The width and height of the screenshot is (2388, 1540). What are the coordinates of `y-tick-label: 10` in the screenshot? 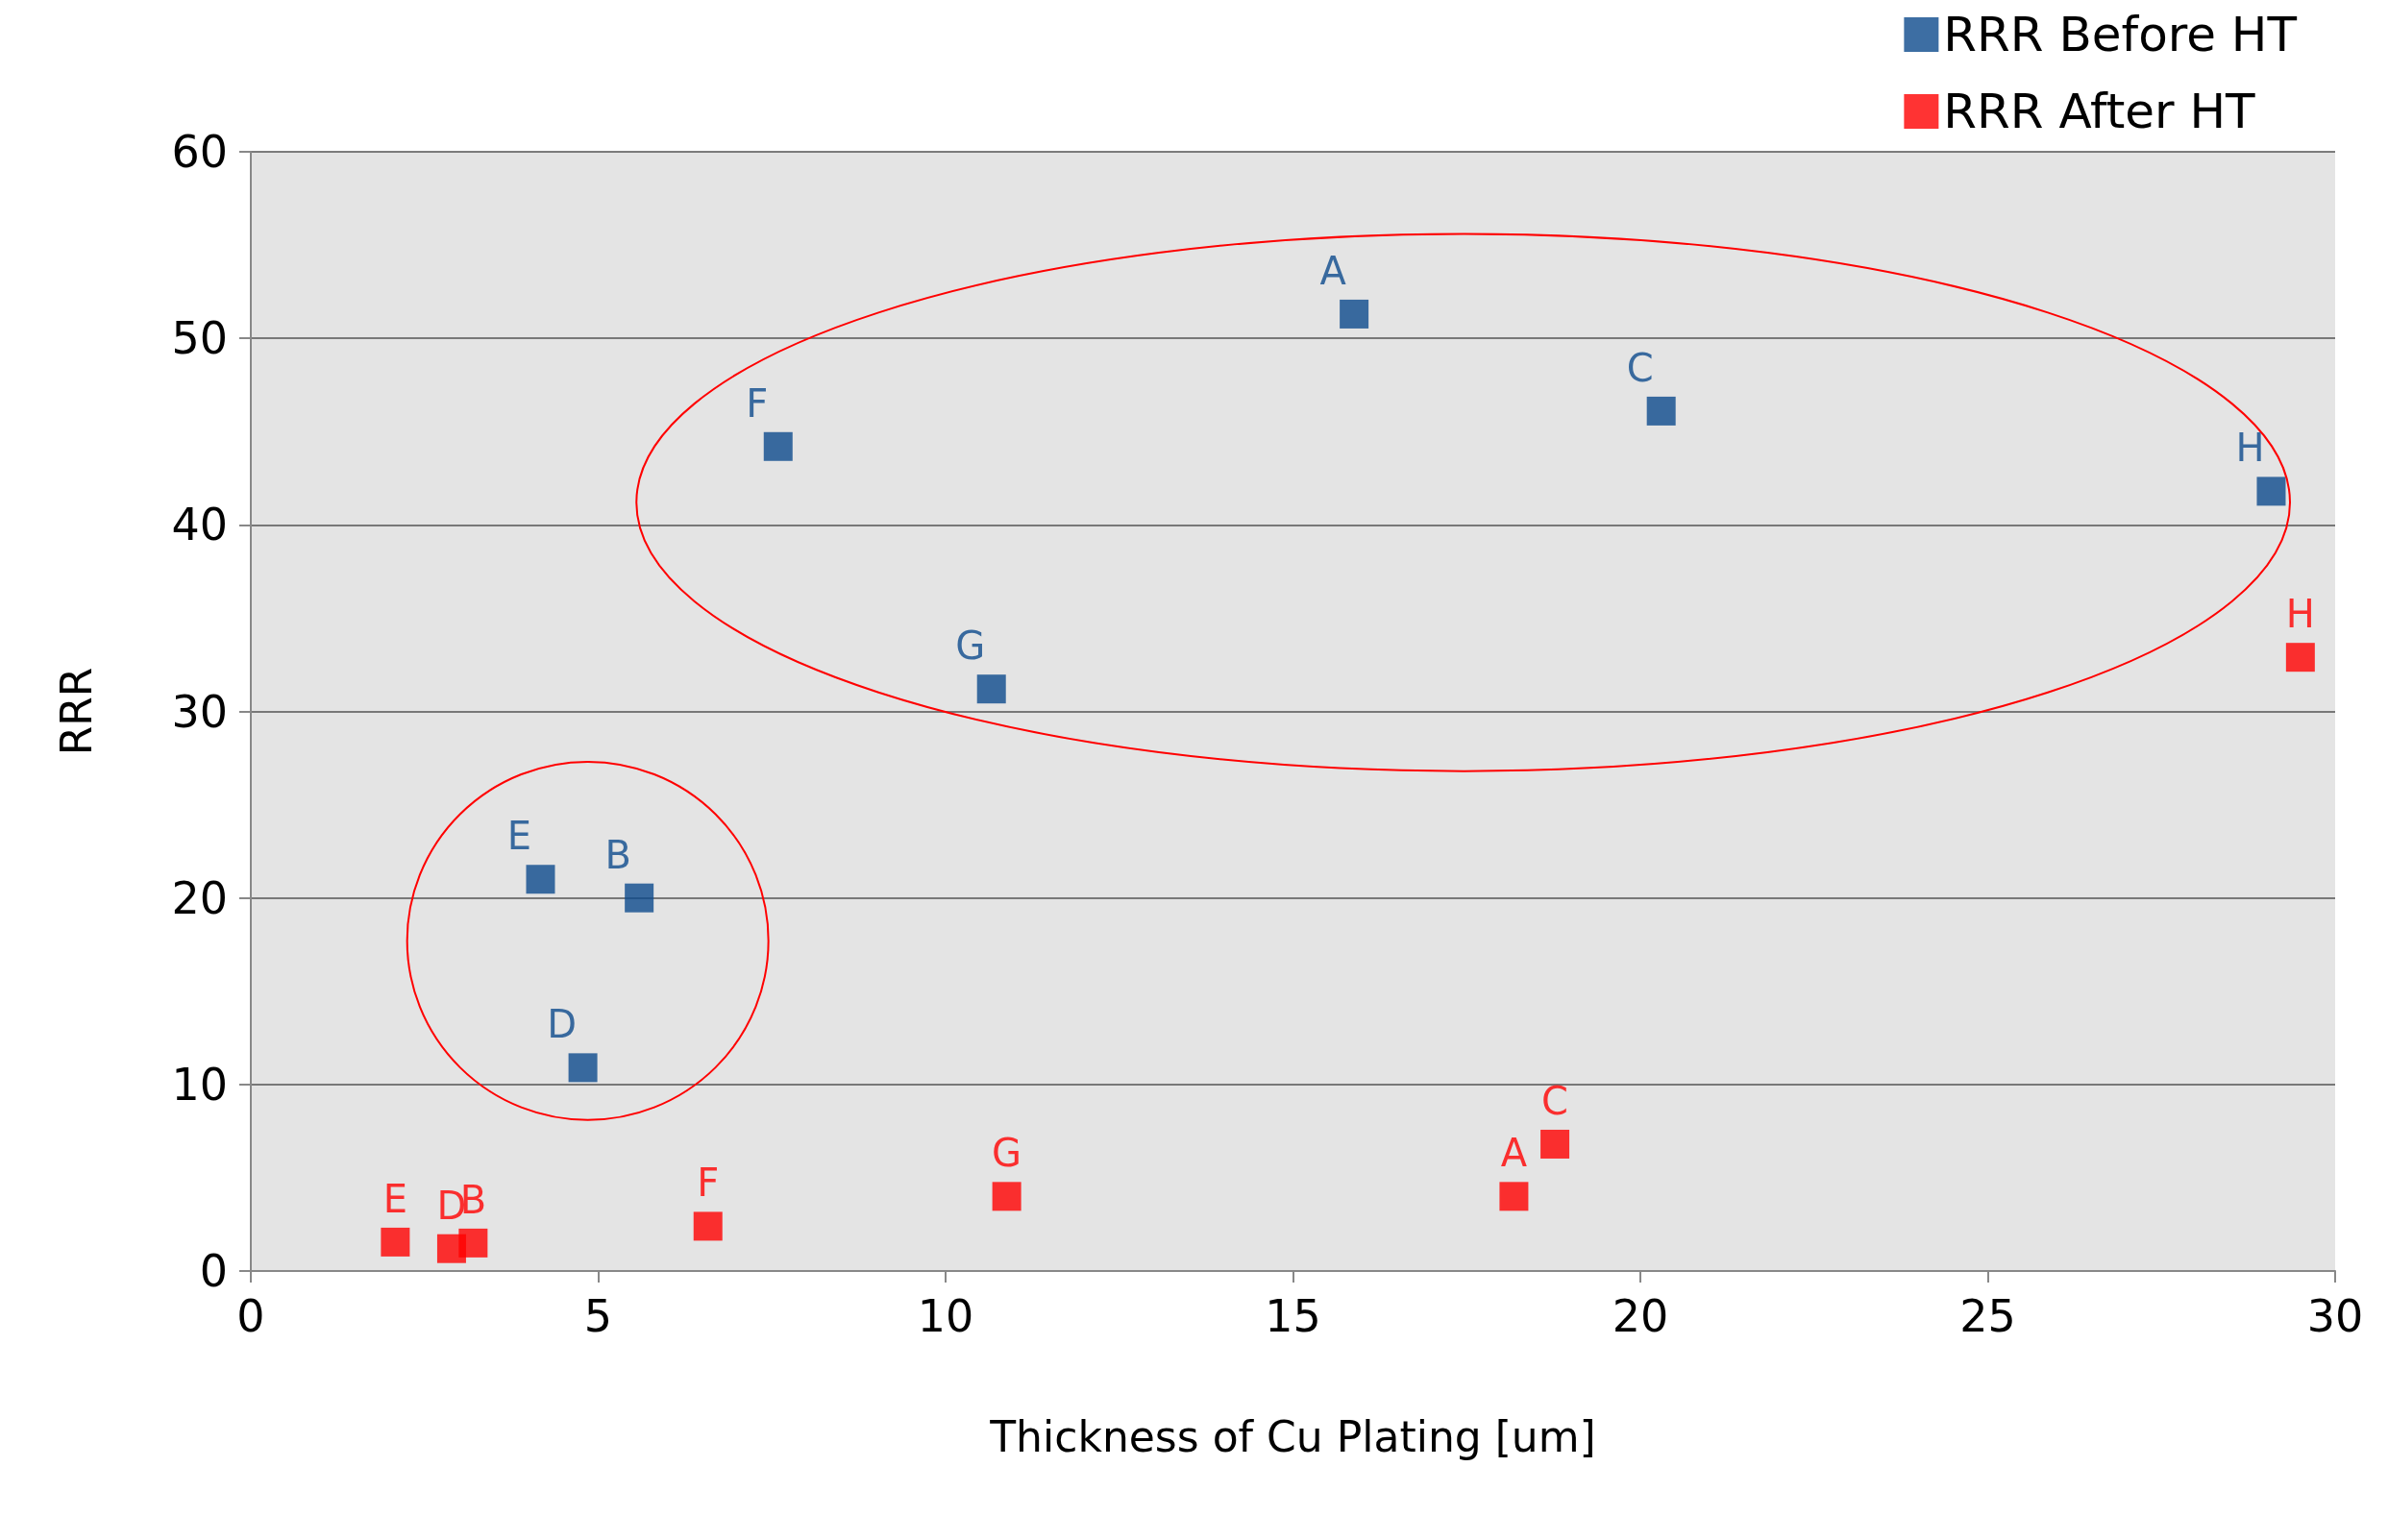 It's located at (199, 1084).